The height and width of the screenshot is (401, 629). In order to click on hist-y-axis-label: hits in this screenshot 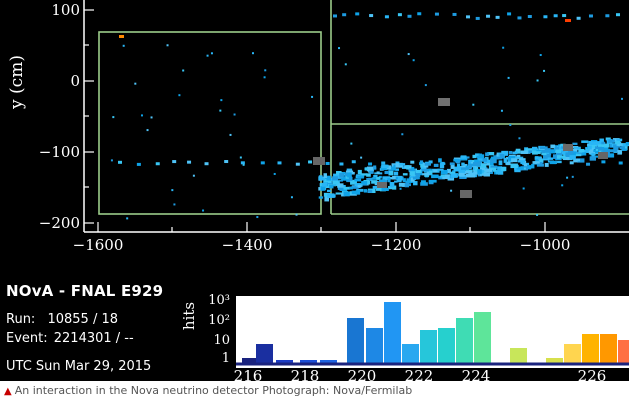, I will do `click(189, 316)`.